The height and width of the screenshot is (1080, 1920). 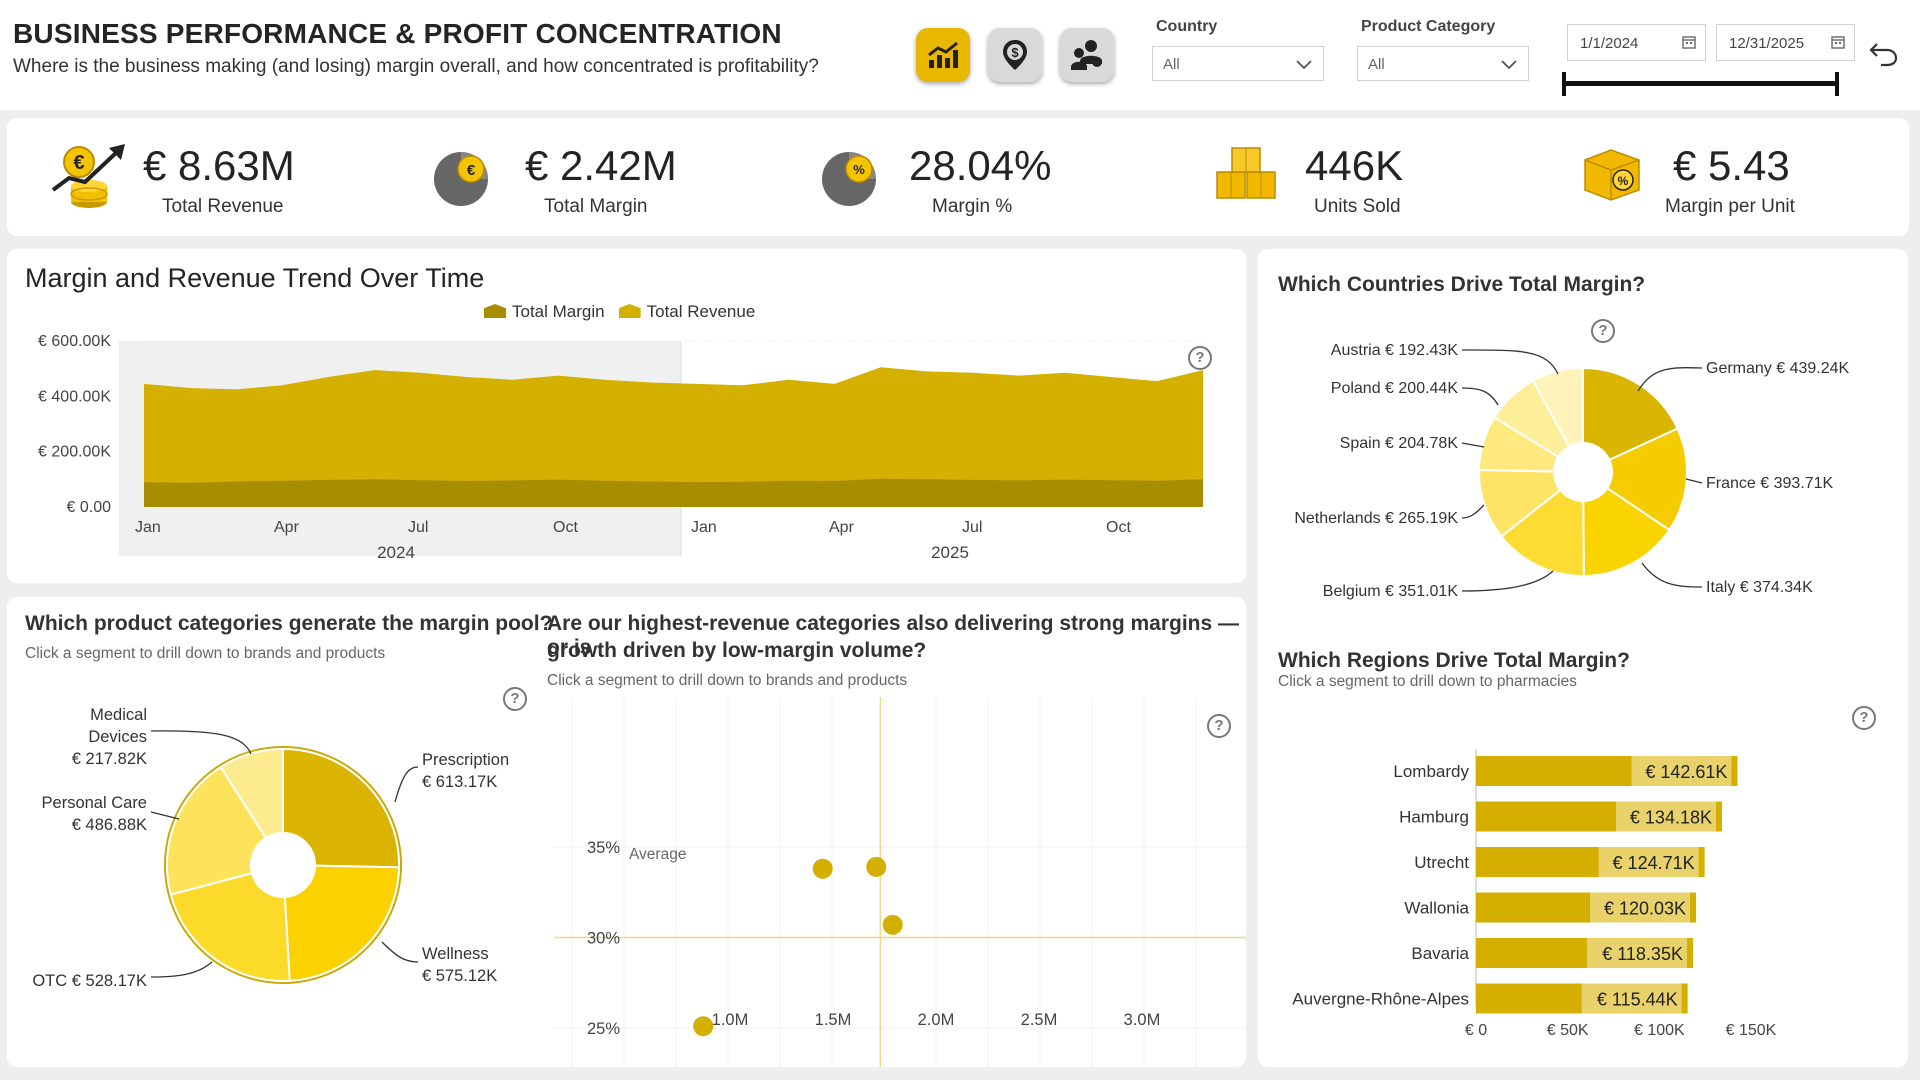 What do you see at coordinates (1701, 83) in the screenshot?
I see `date-range-slider-track` at bounding box center [1701, 83].